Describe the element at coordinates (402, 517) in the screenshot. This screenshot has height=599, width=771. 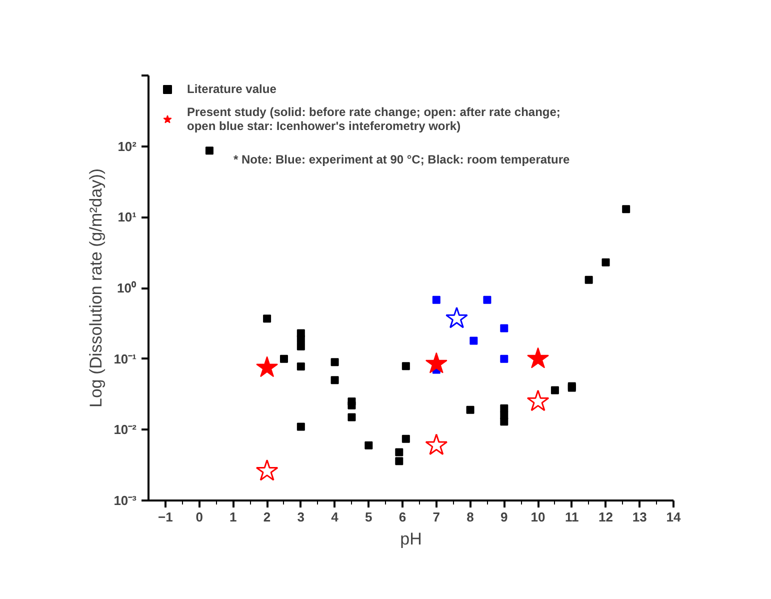
I see `x-tick-label: 6` at that location.